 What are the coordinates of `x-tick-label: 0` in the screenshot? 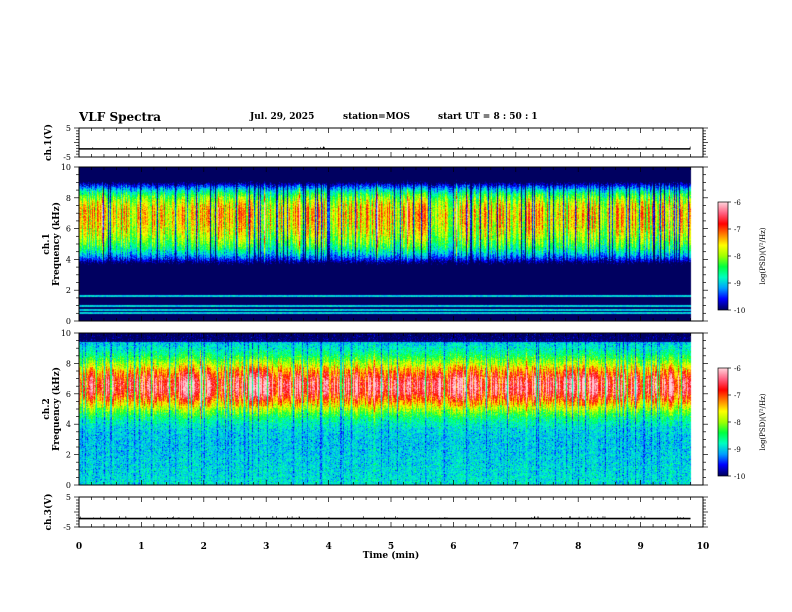 It's located at (79, 547).